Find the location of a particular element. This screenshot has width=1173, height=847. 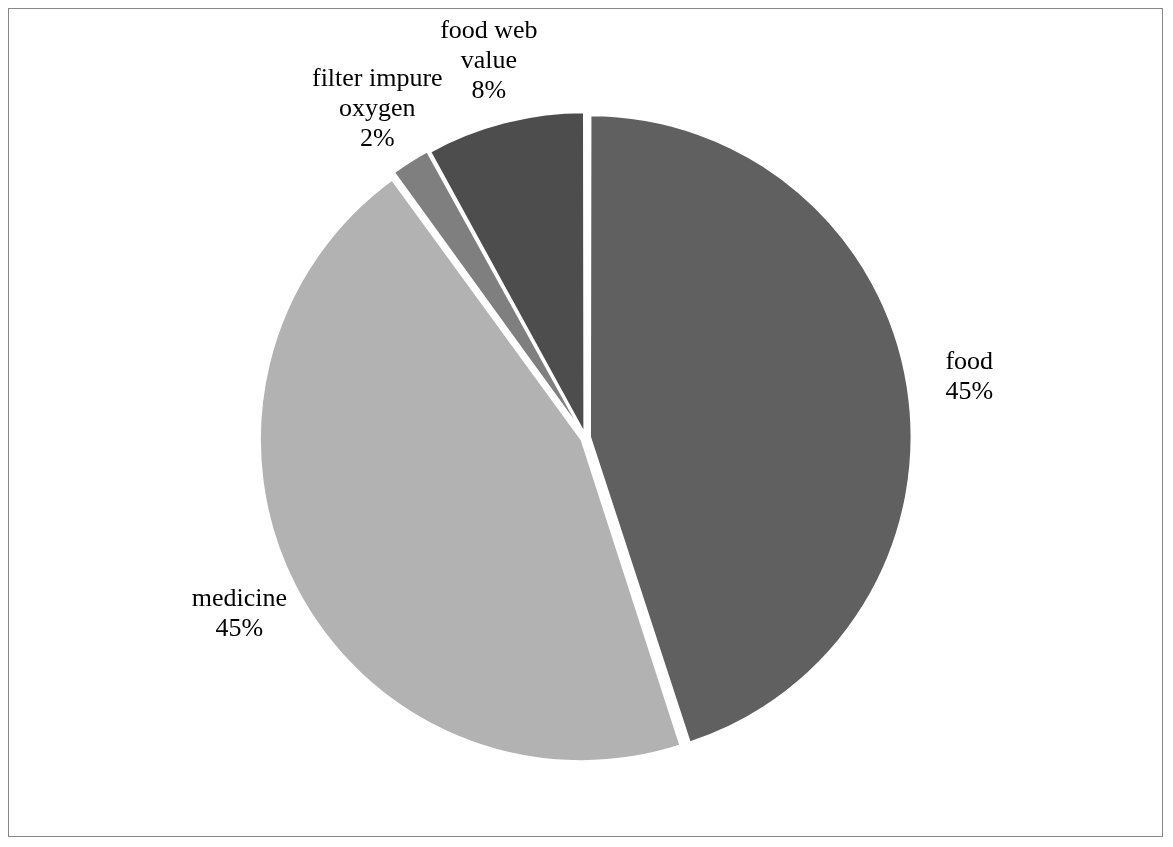

data-label: 8% is located at coordinates (489, 90).